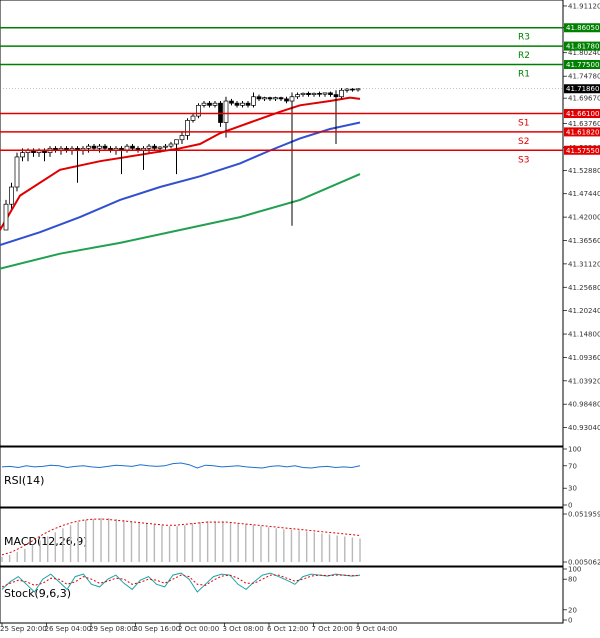 Image resolution: width=600 pixels, height=638 pixels. Describe the element at coordinates (584, 6) in the screenshot. I see `price-tick-label: 41.91120` at that location.